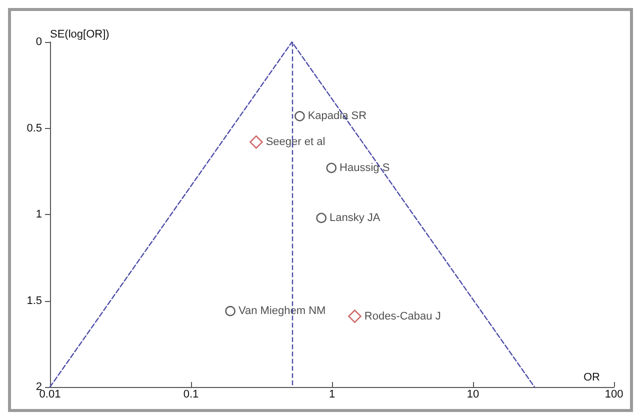 The height and width of the screenshot is (420, 641). What do you see at coordinates (191, 394) in the screenshot?
I see `x-tick-label: 0.1` at bounding box center [191, 394].